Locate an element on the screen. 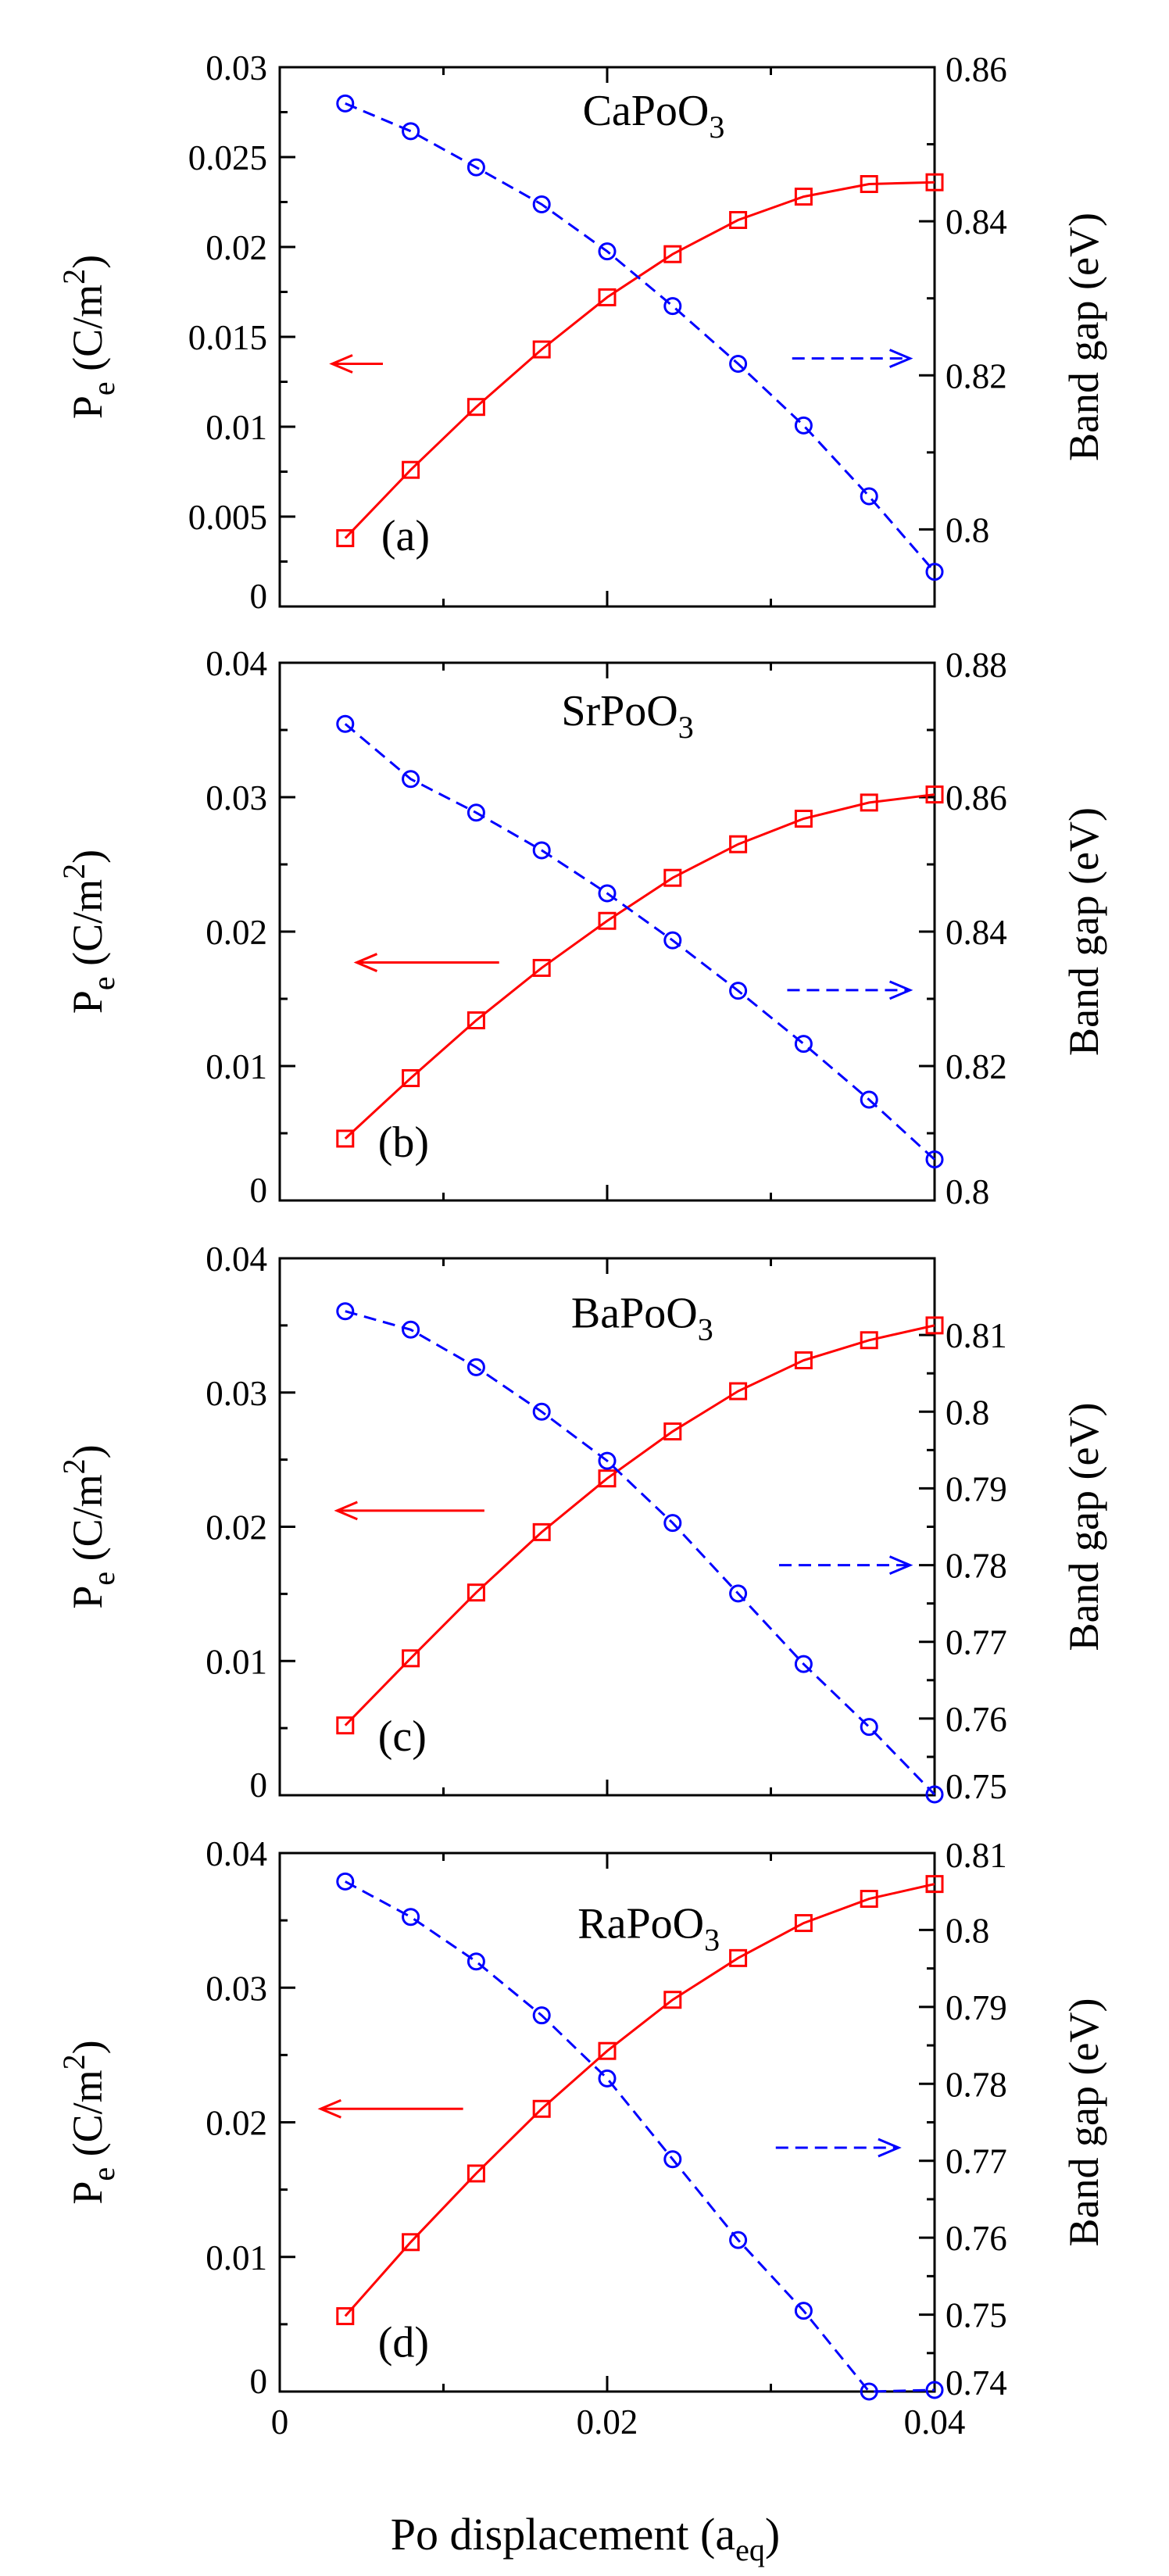  right-y-tick-label: 0.88 is located at coordinates (976, 665).